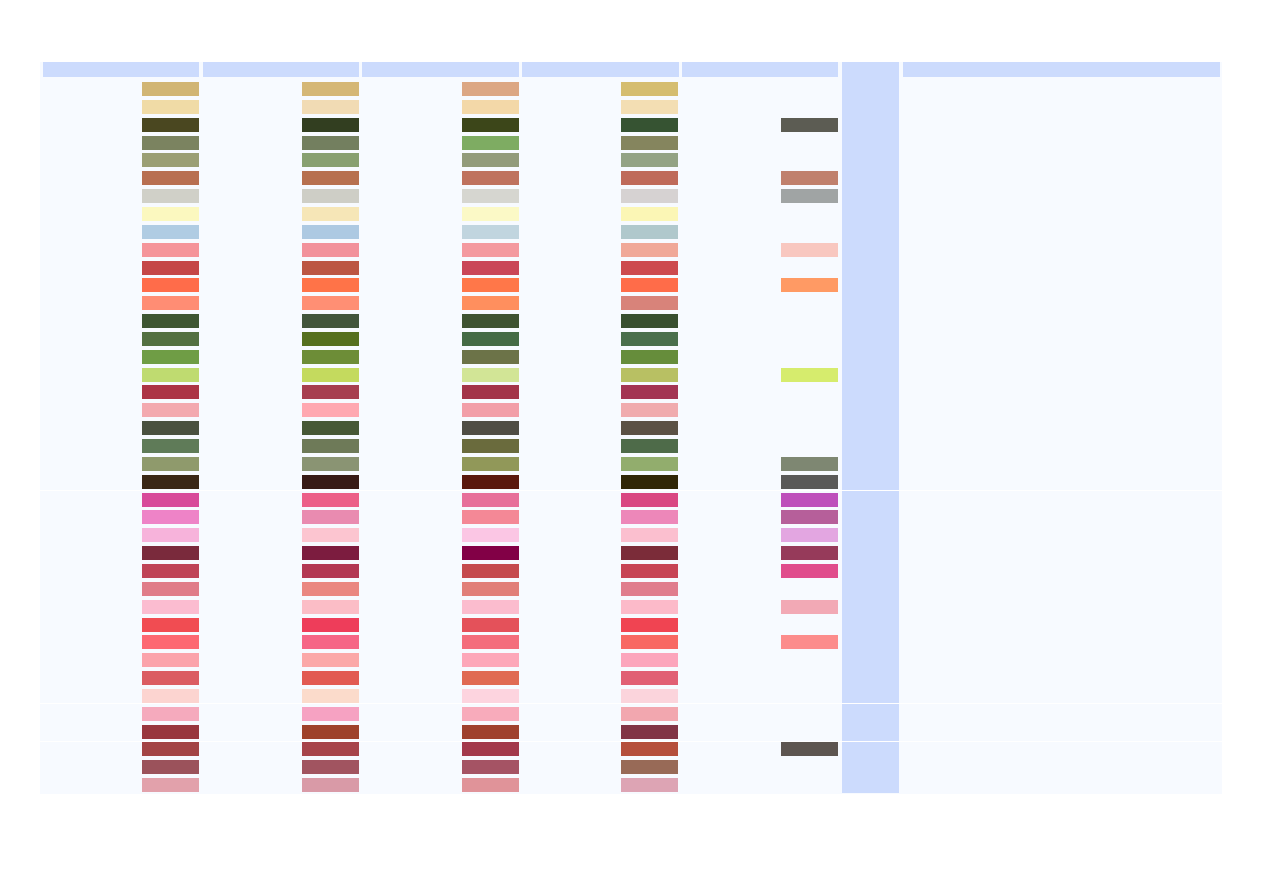 The height and width of the screenshot is (893, 1263). I want to click on highlighted-column, so click(870, 427).